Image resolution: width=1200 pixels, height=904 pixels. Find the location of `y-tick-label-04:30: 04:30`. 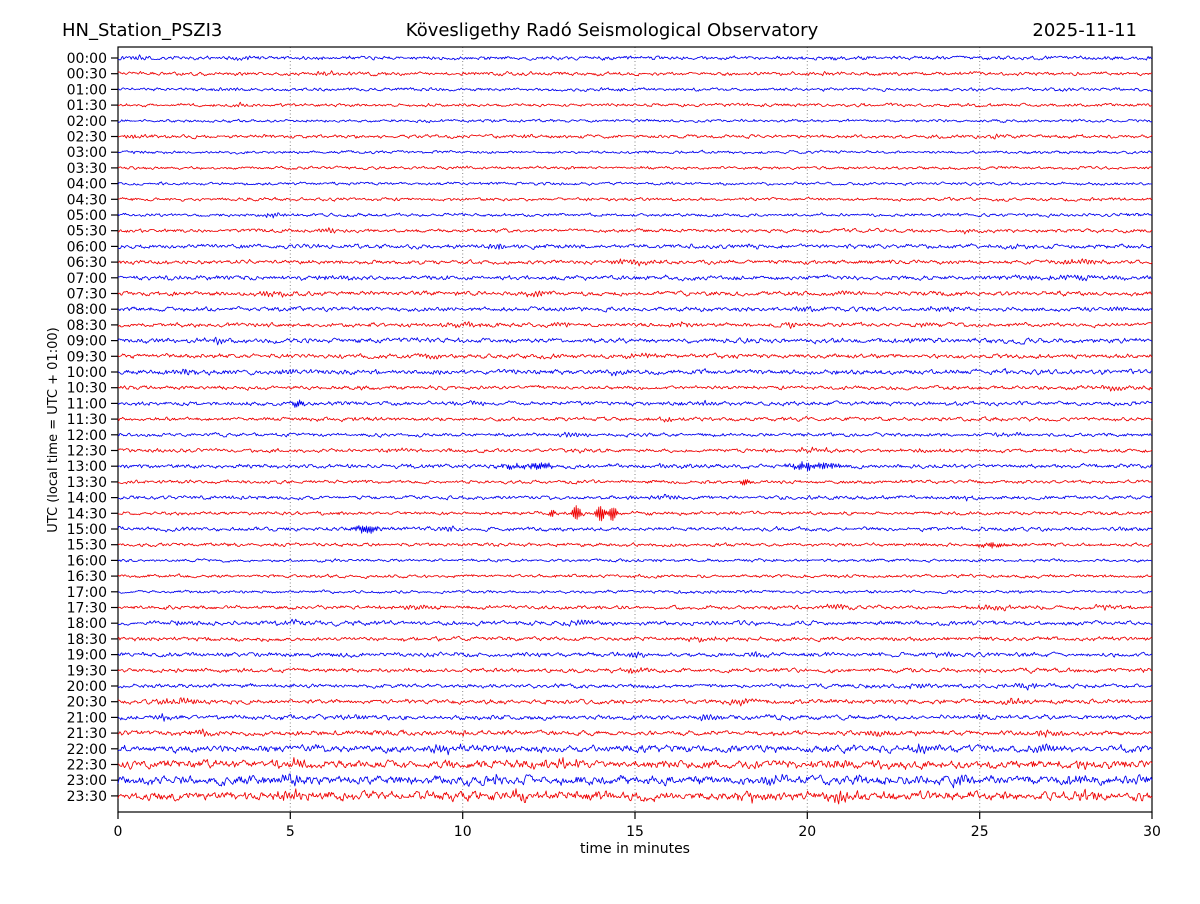

y-tick-label-04:30: 04:30 is located at coordinates (87, 200).